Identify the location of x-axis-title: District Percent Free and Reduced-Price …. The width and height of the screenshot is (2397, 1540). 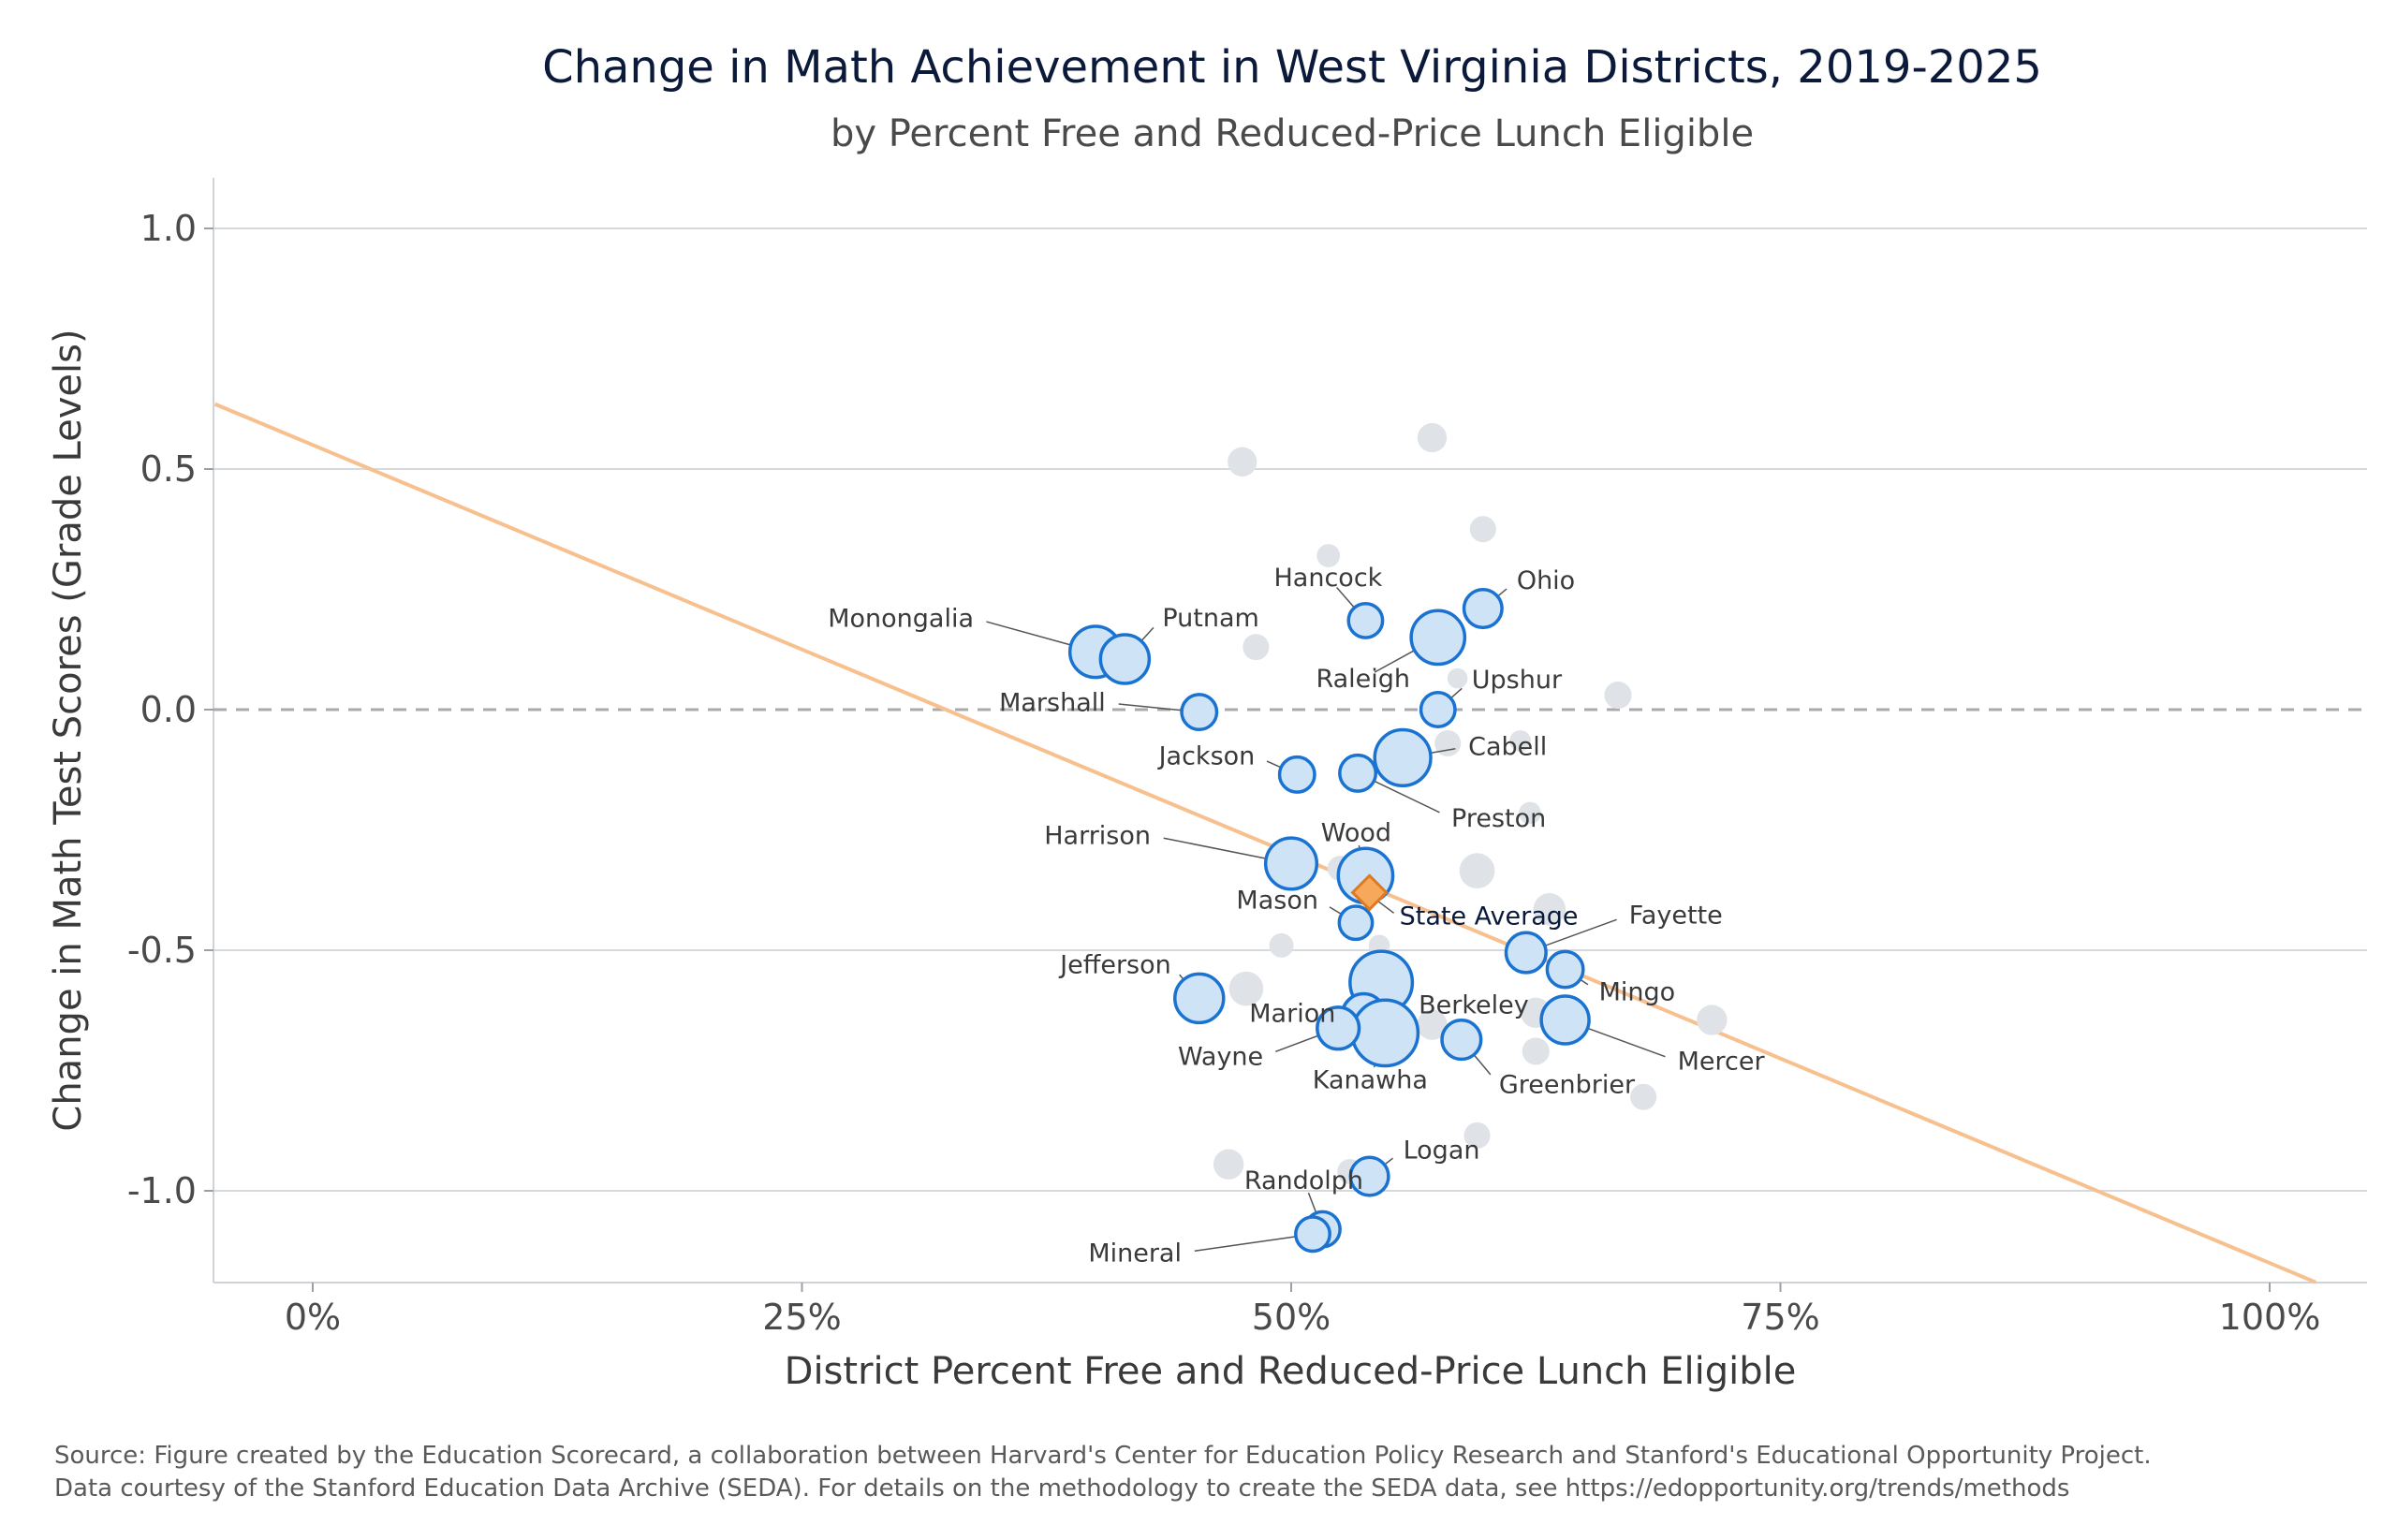
(1291, 1371).